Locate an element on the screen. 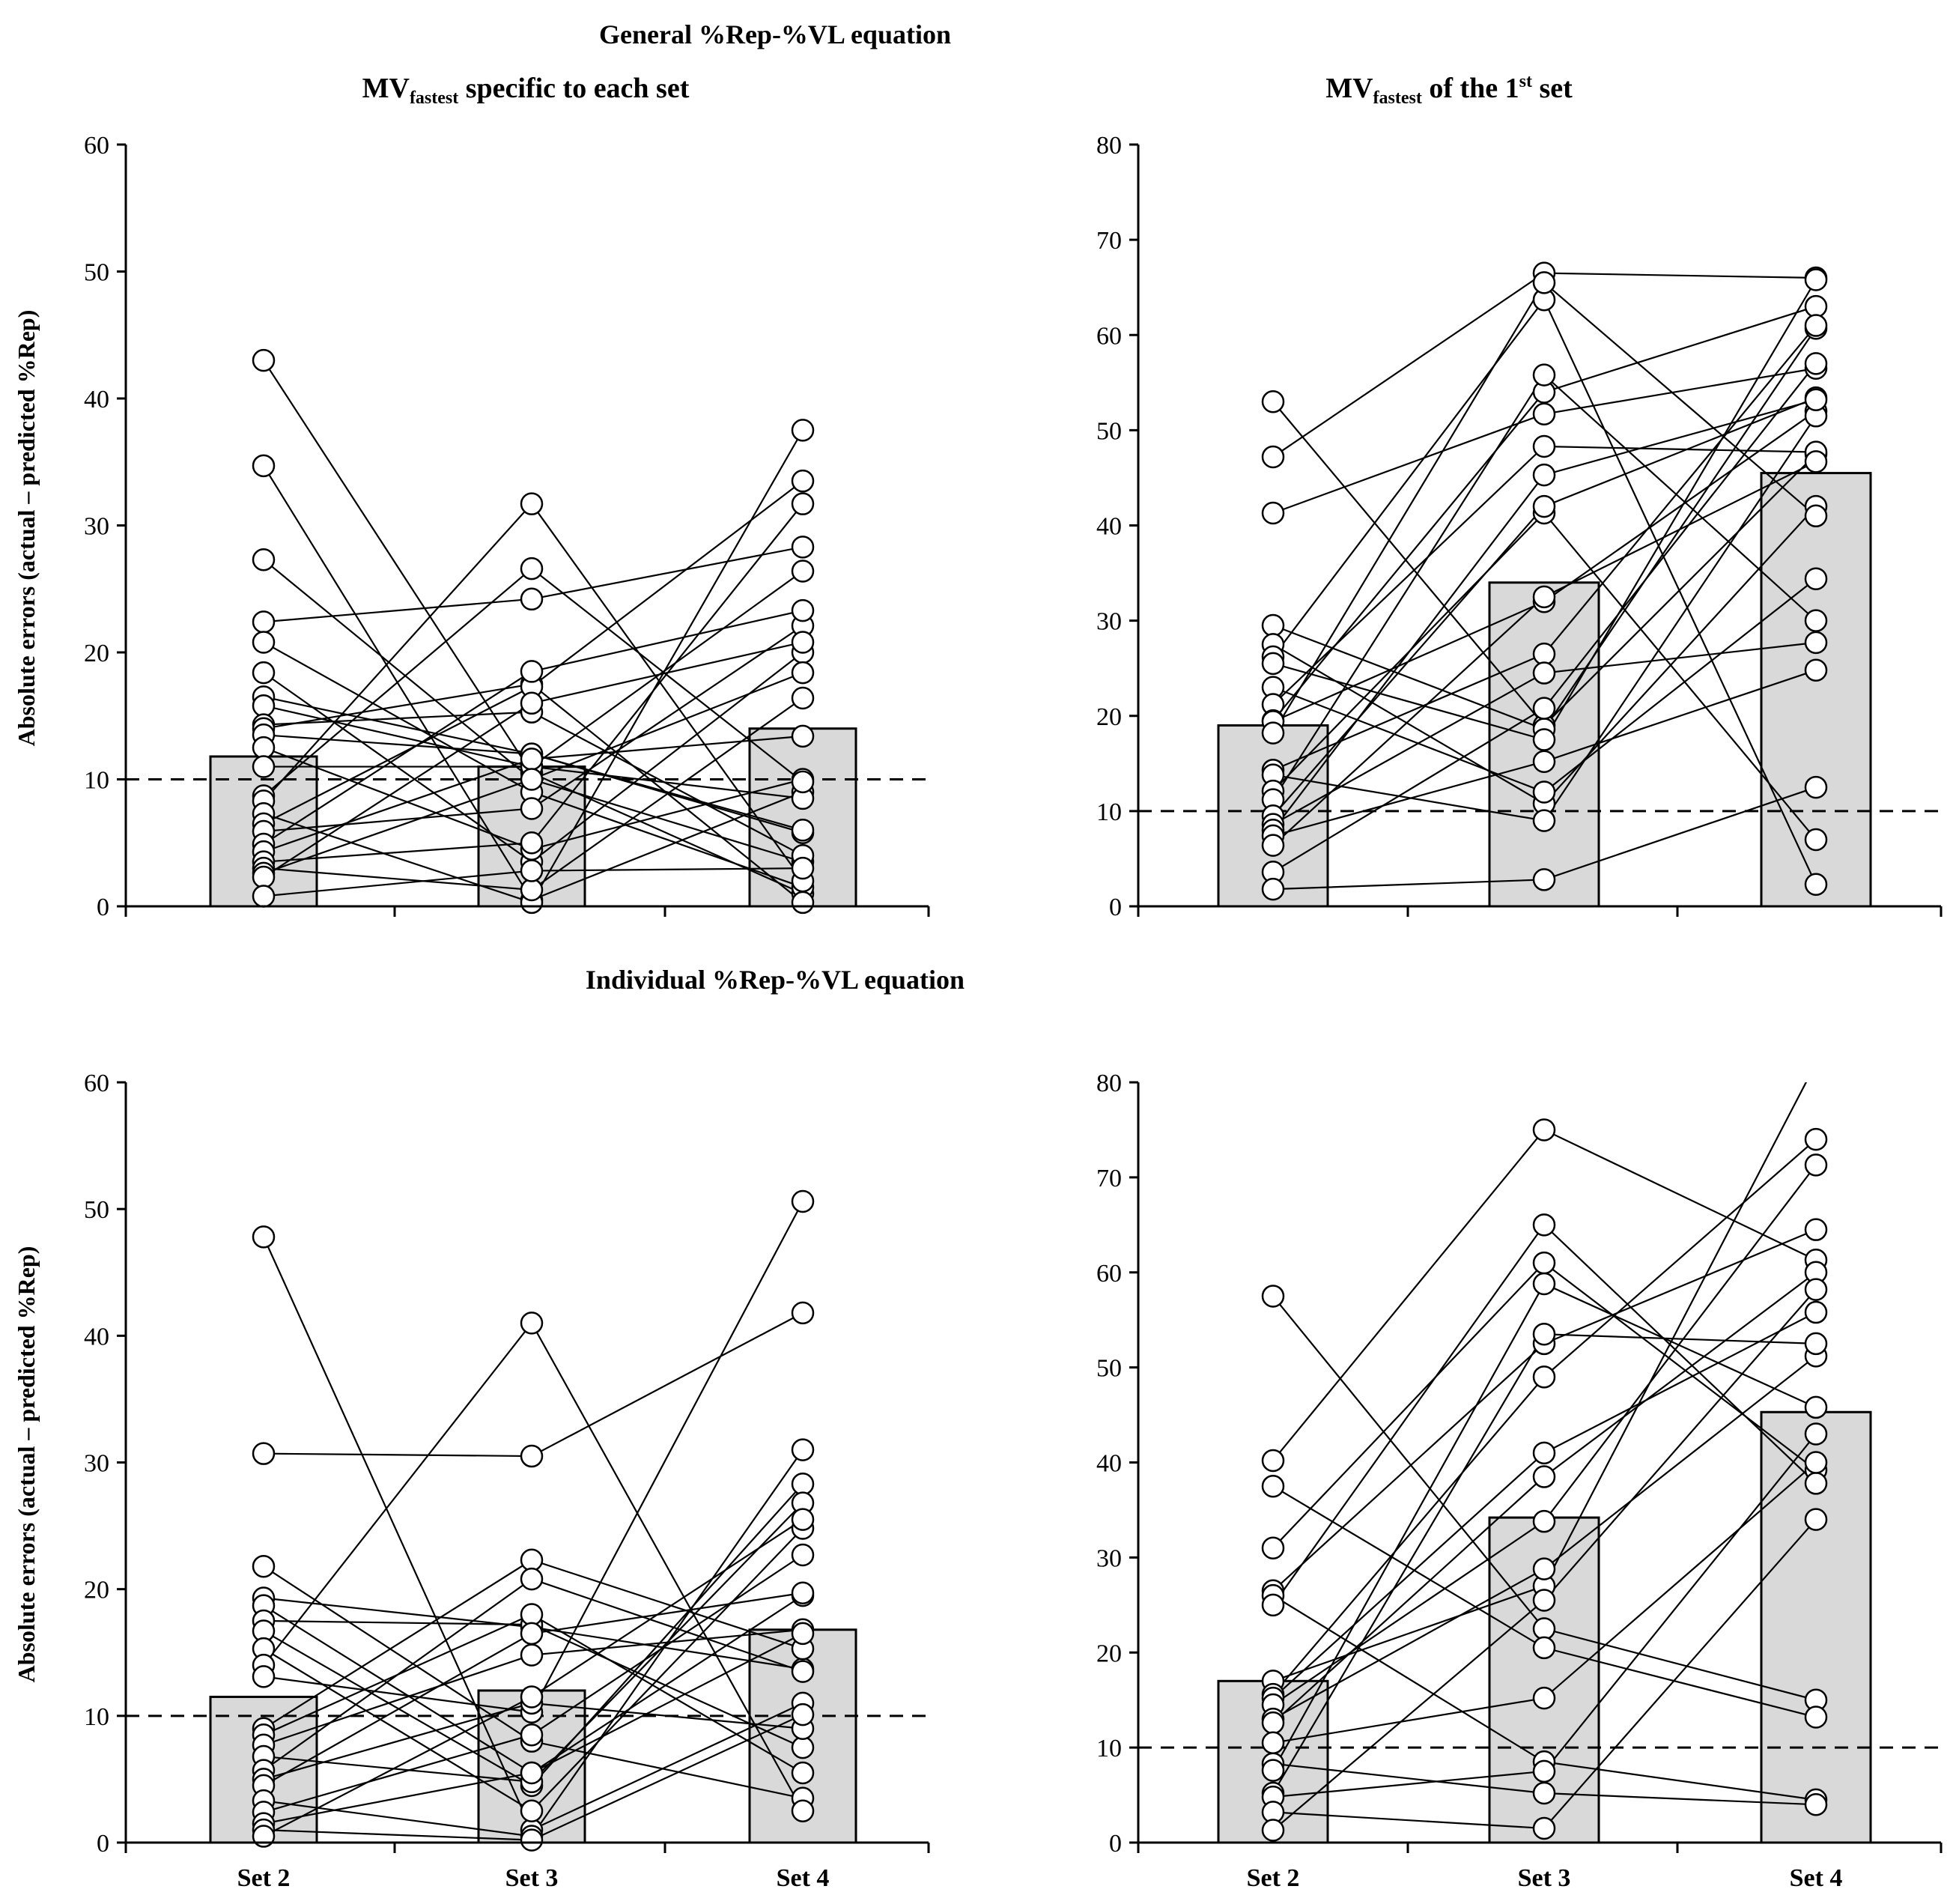 The height and width of the screenshot is (1904, 1956). section-title-individual: Individual %Rep-%VL equation is located at coordinates (775, 980).